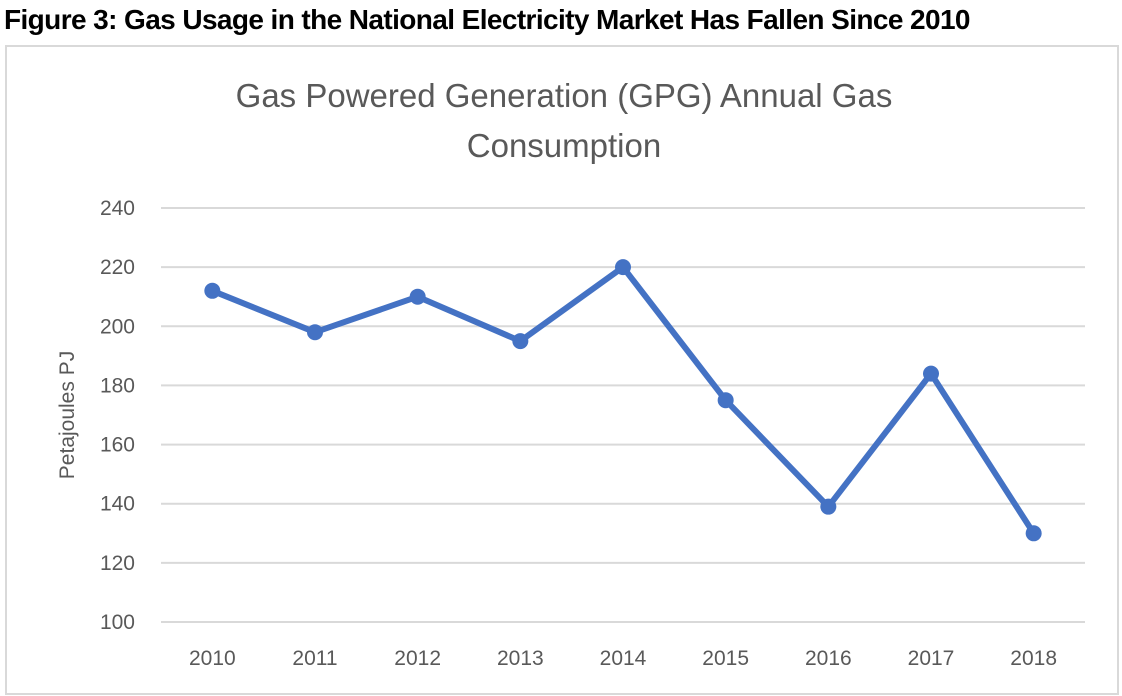  Describe the element at coordinates (828, 658) in the screenshot. I see `x-tick-label: 2016` at that location.